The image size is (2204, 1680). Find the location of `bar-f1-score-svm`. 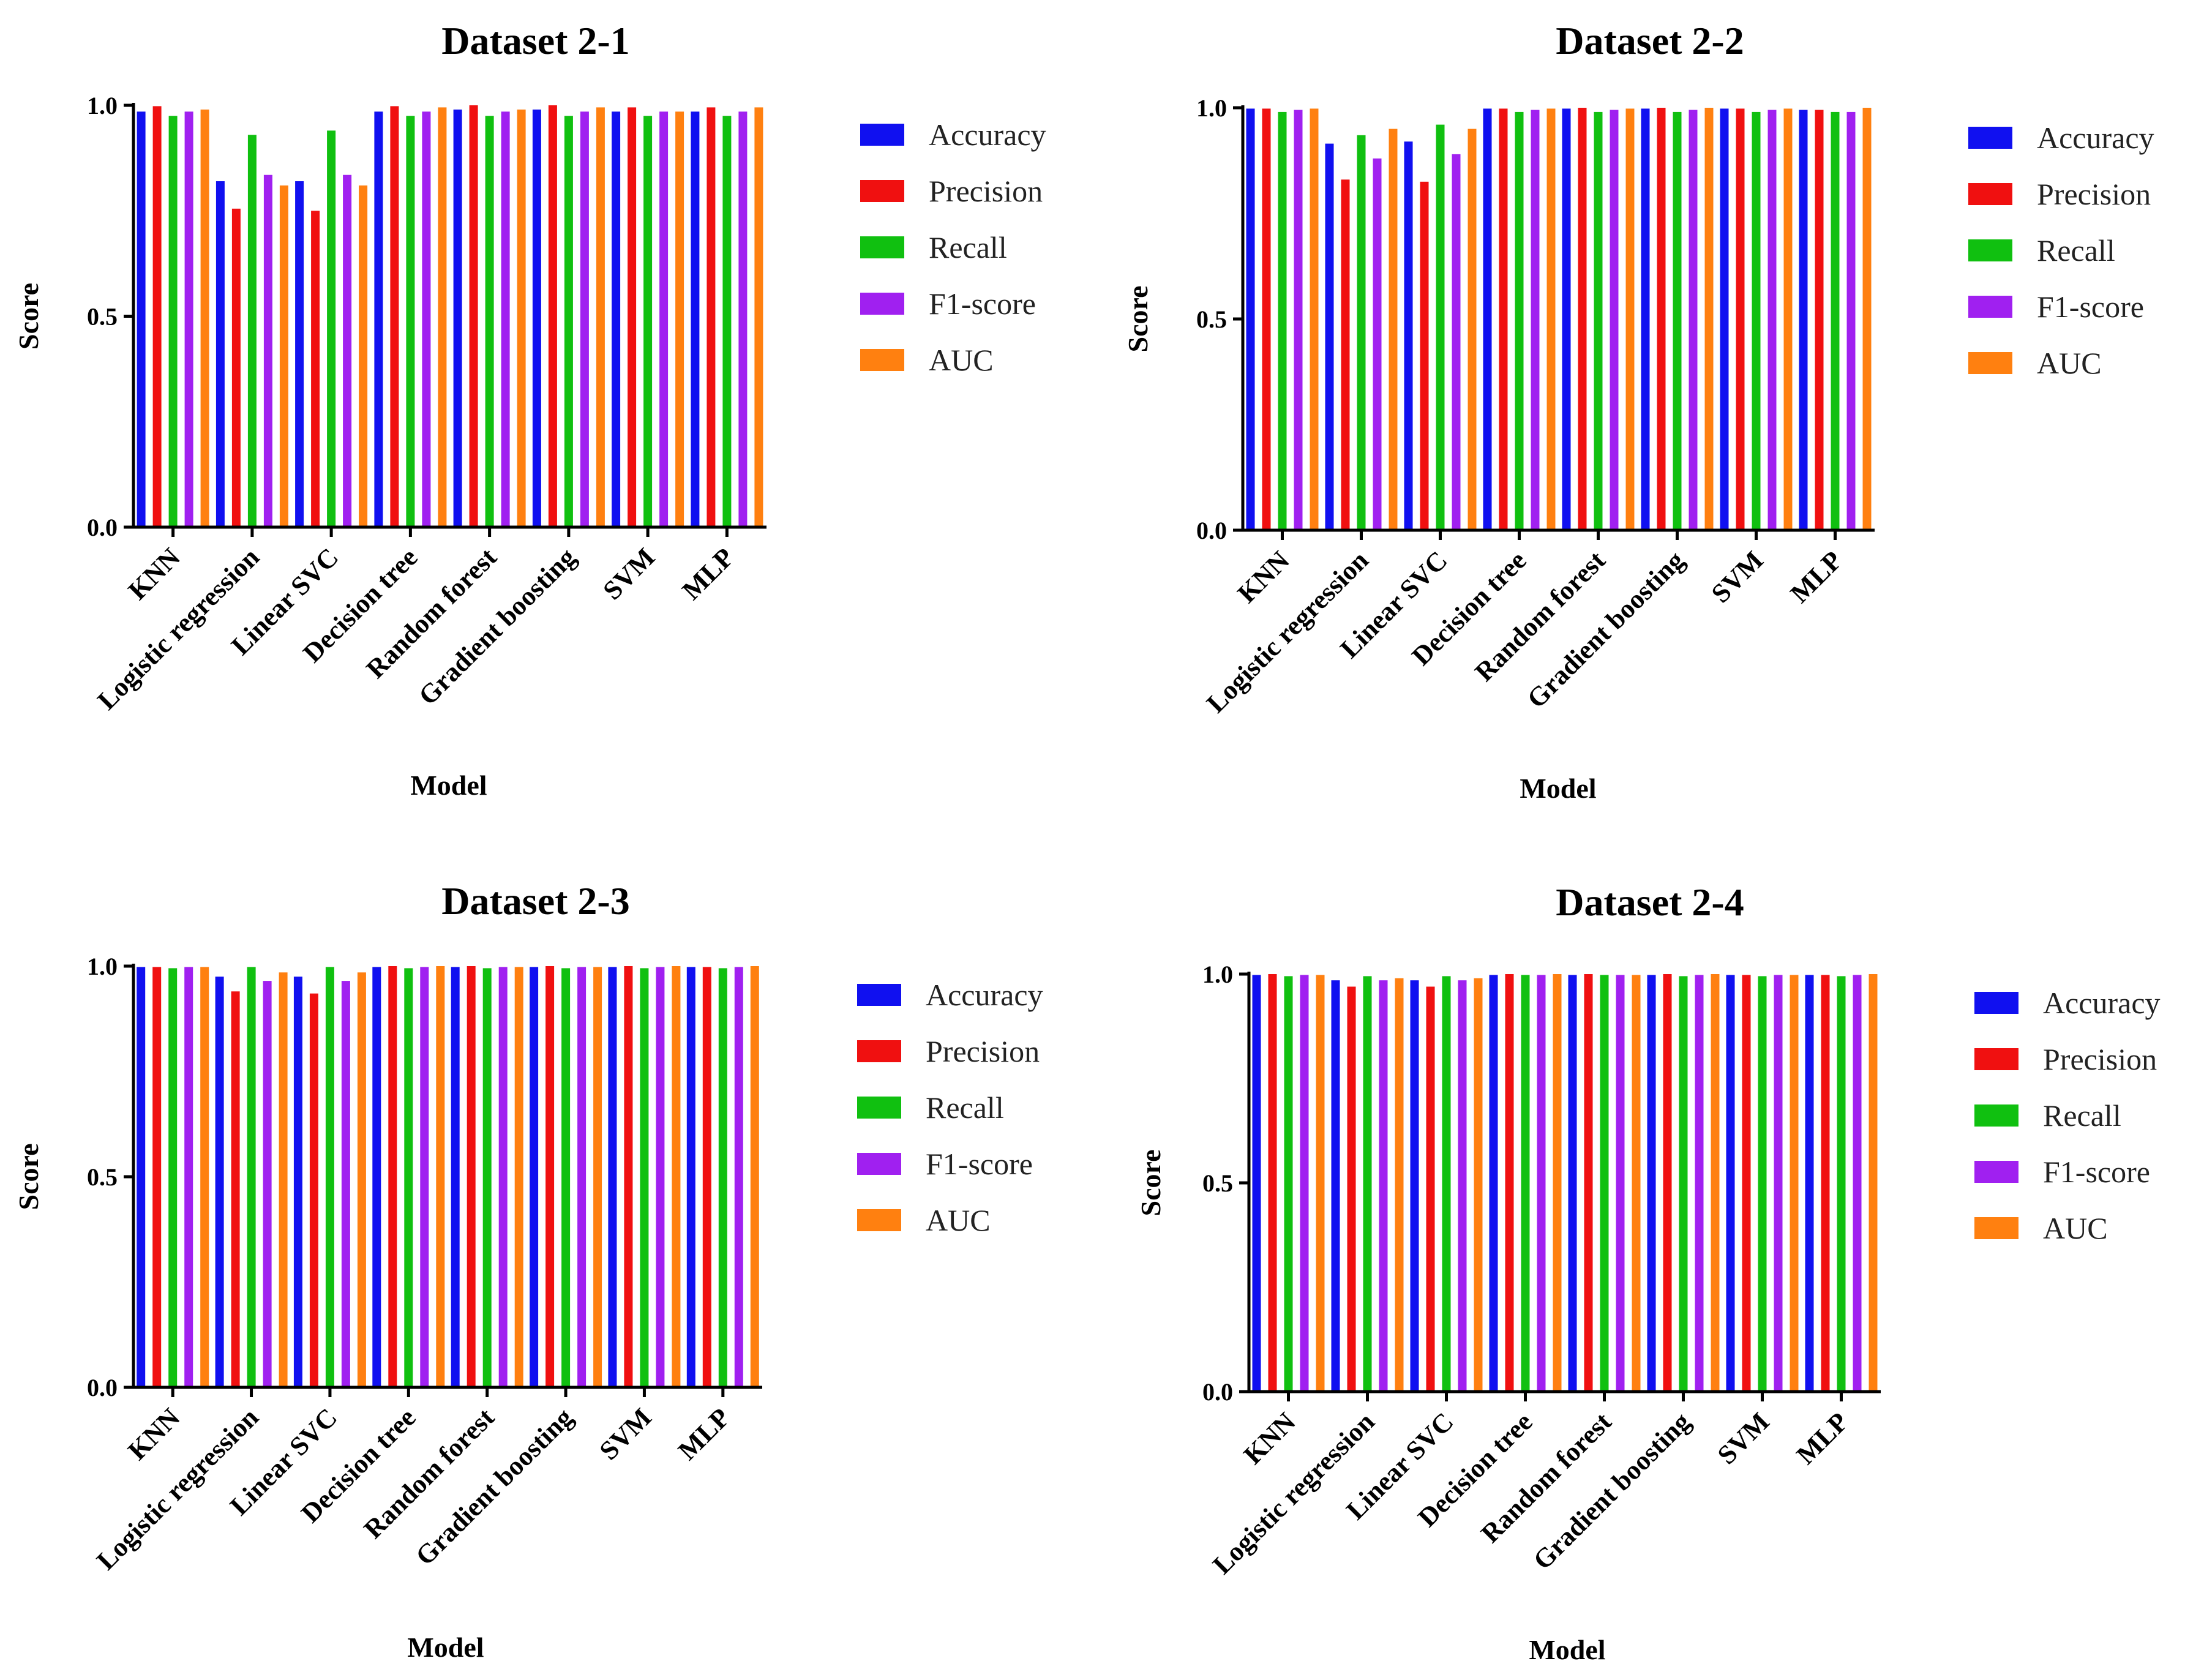

bar-f1-score-svm is located at coordinates (664, 319).